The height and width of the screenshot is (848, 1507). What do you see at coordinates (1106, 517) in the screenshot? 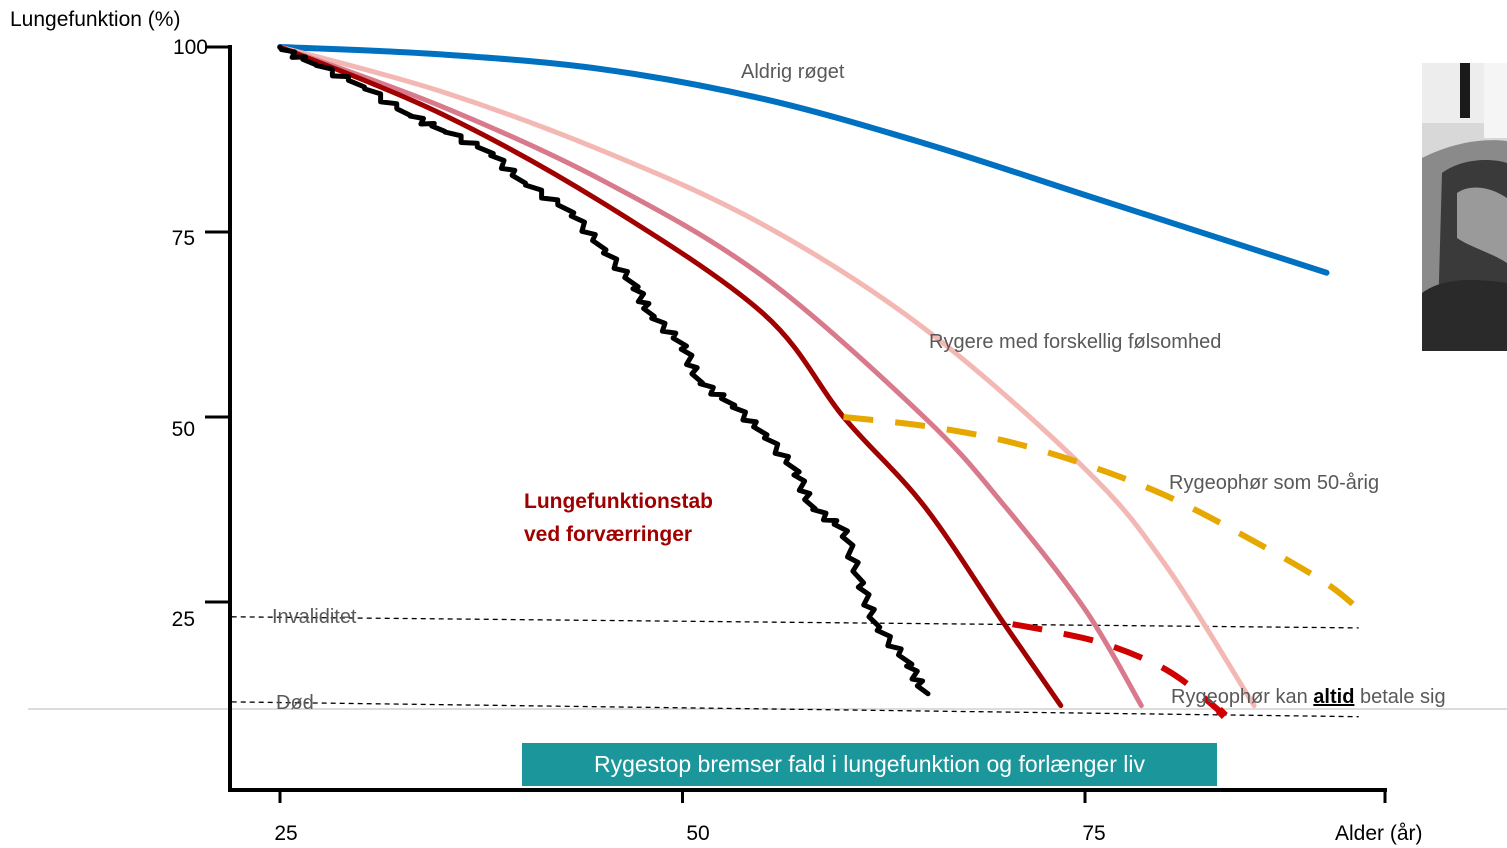
I see `quit_50-series-line` at bounding box center [1106, 517].